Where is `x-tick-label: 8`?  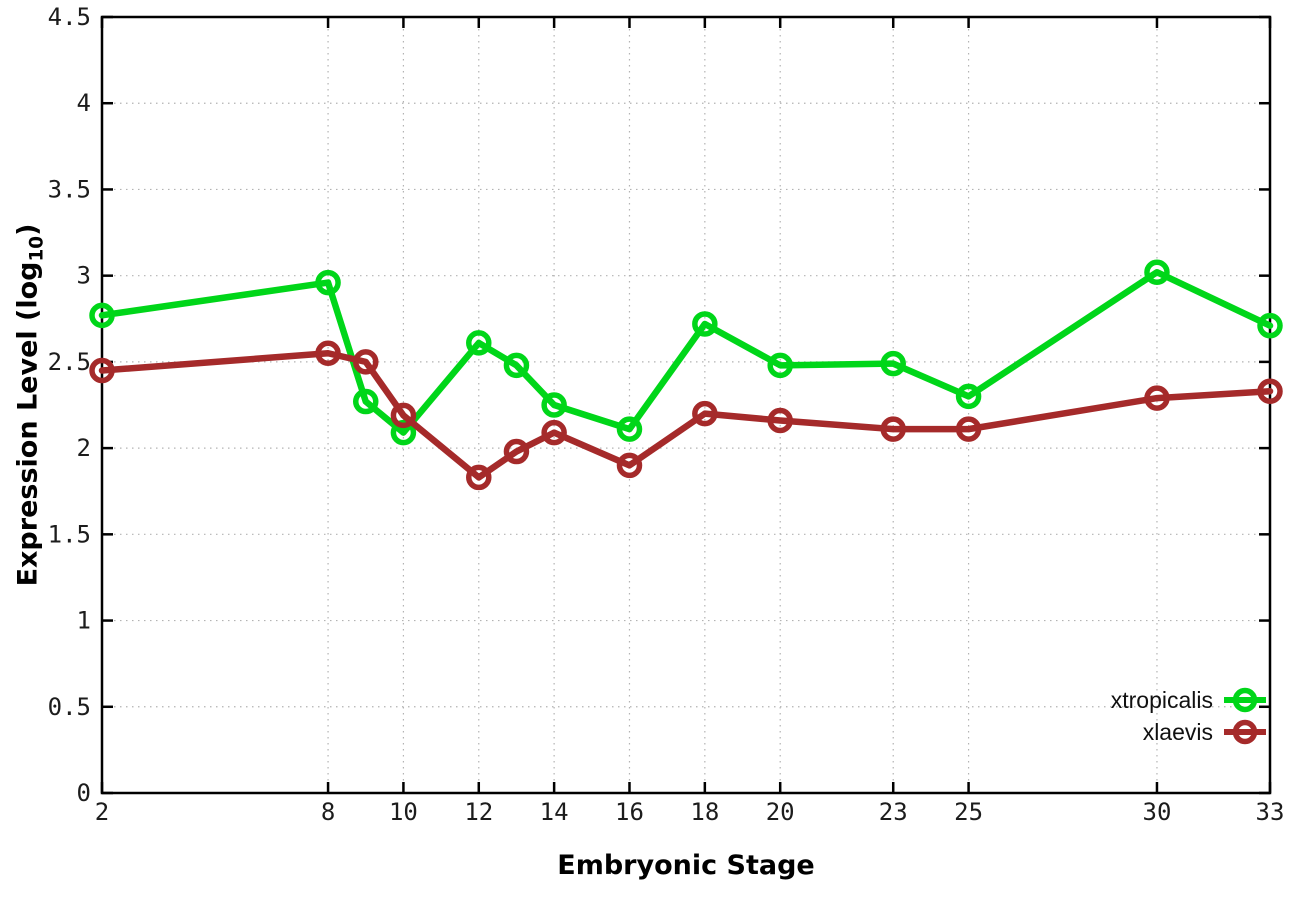 x-tick-label: 8 is located at coordinates (328, 812).